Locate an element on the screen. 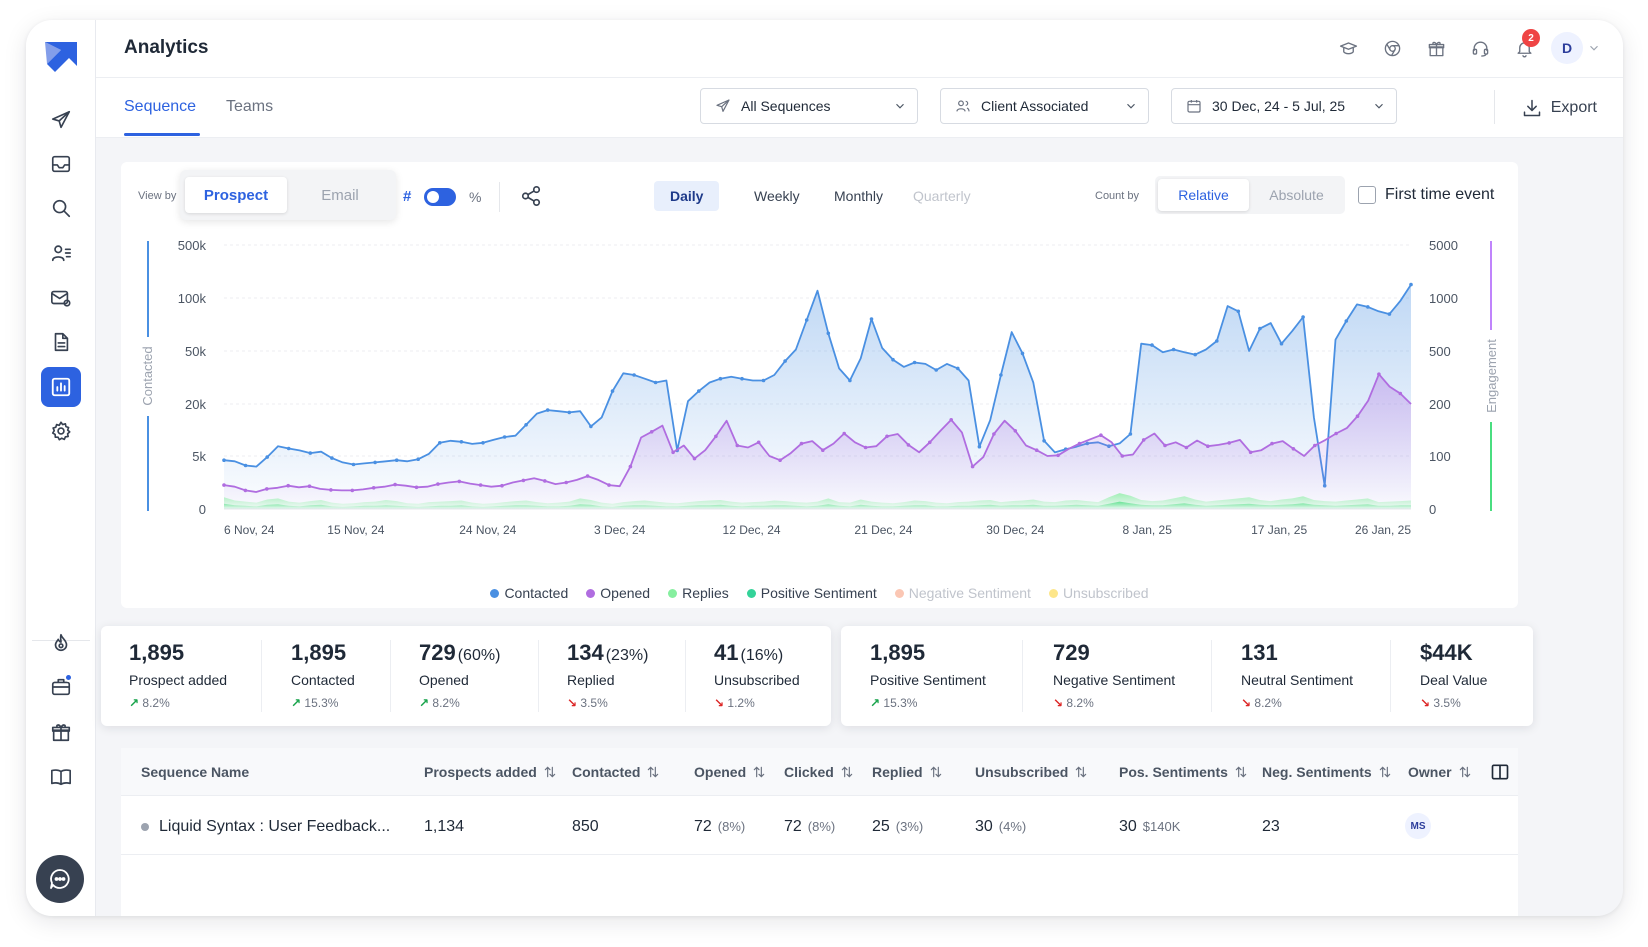 This screenshot has height=947, width=1648. settings-gear-icon is located at coordinates (61, 431).